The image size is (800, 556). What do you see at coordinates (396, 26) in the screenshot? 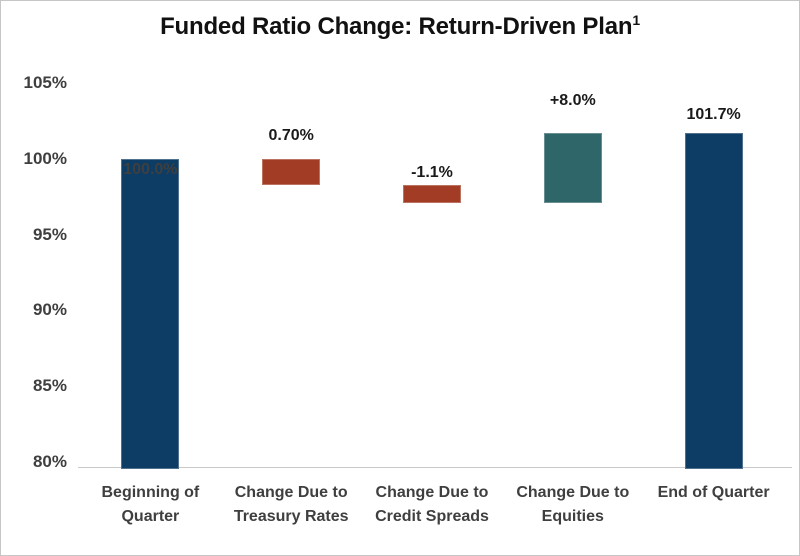
I see `chart-title-text: Funded Ratio Change: Return-Driven Plan` at bounding box center [396, 26].